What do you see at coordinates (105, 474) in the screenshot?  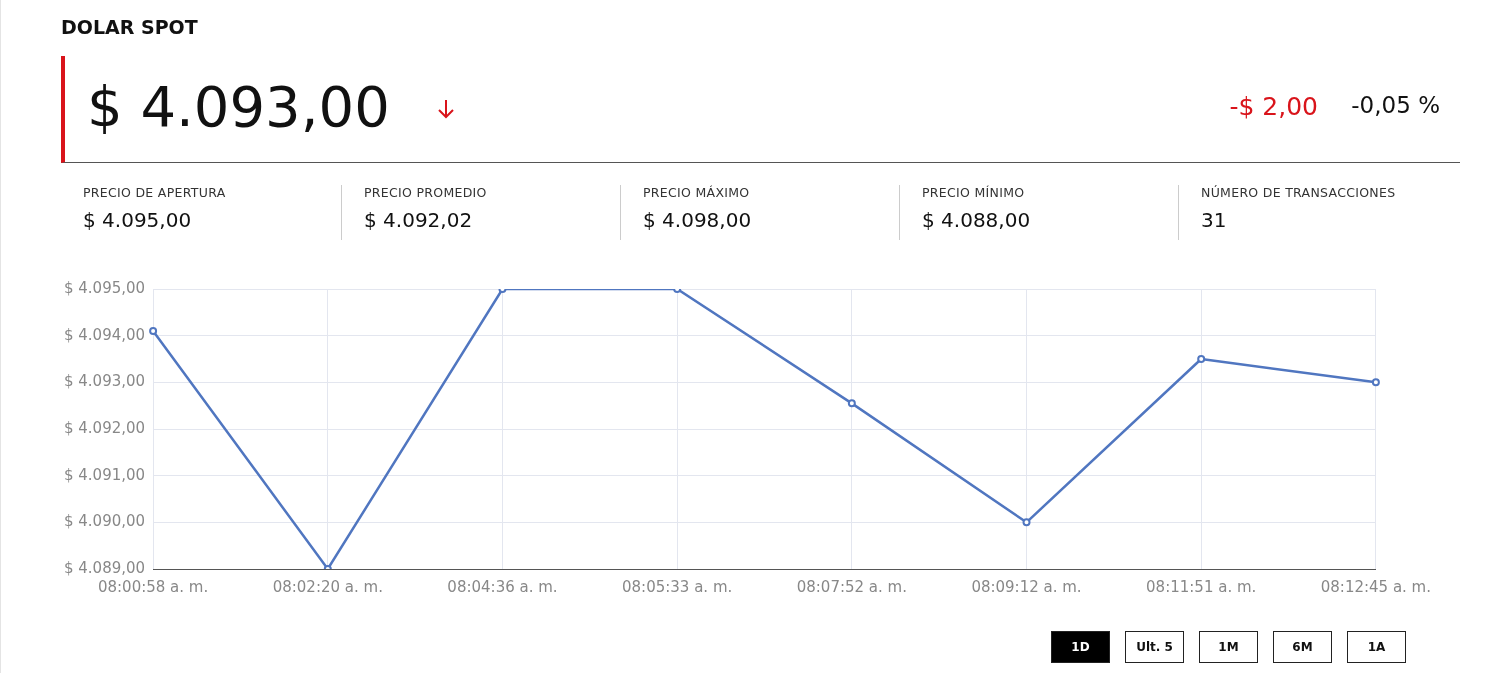 I see `y-tick-label: $ 4.091,00` at bounding box center [105, 474].